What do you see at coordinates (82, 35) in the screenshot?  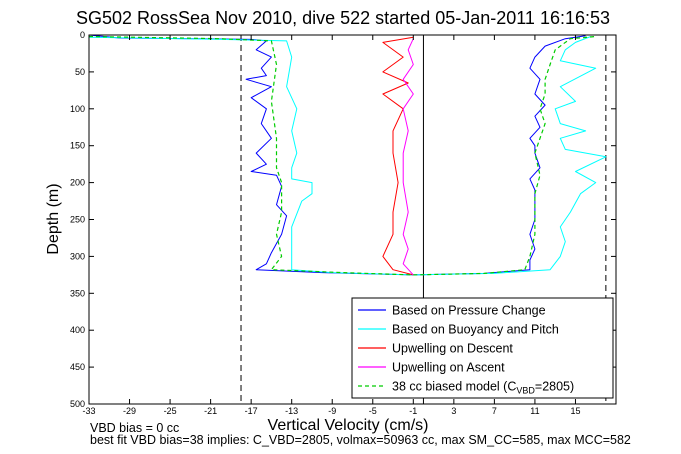 I see `y-tick-label: 0` at bounding box center [82, 35].